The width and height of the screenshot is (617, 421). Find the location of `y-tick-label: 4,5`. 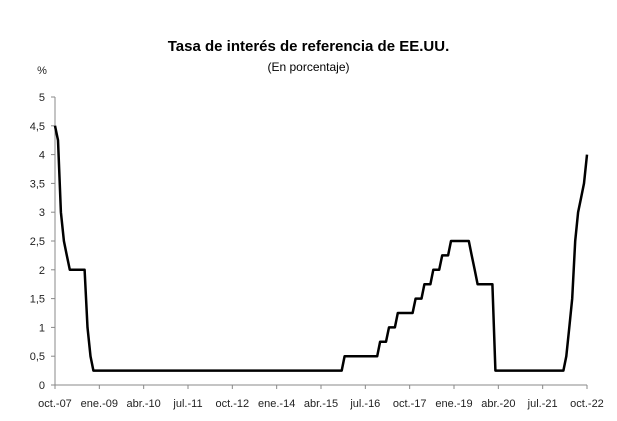

y-tick-label: 4,5 is located at coordinates (37, 127).